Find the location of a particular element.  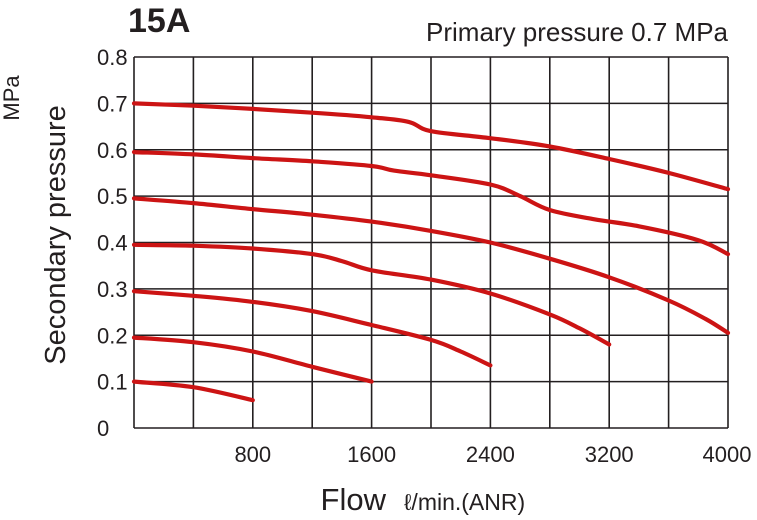

y-tick-label: 0.4 is located at coordinates (112, 243).